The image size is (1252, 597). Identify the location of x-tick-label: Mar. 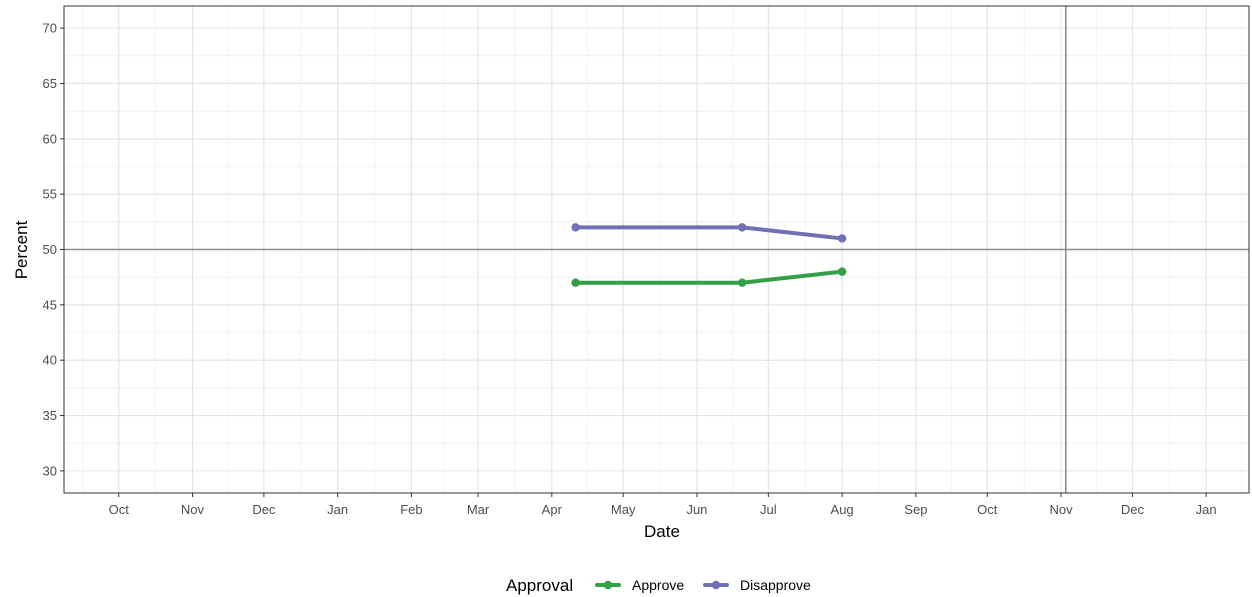
(478, 509).